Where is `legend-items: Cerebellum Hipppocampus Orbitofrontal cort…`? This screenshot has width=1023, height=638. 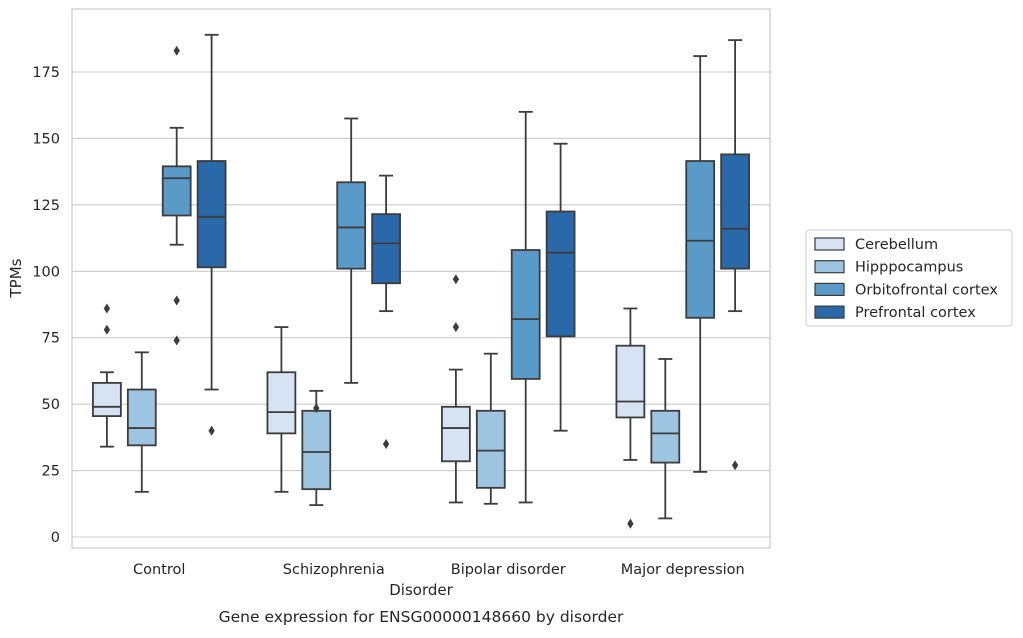
legend-items: Cerebellum Hipppocampus Orbitofrontal cort… is located at coordinates (906, 279).